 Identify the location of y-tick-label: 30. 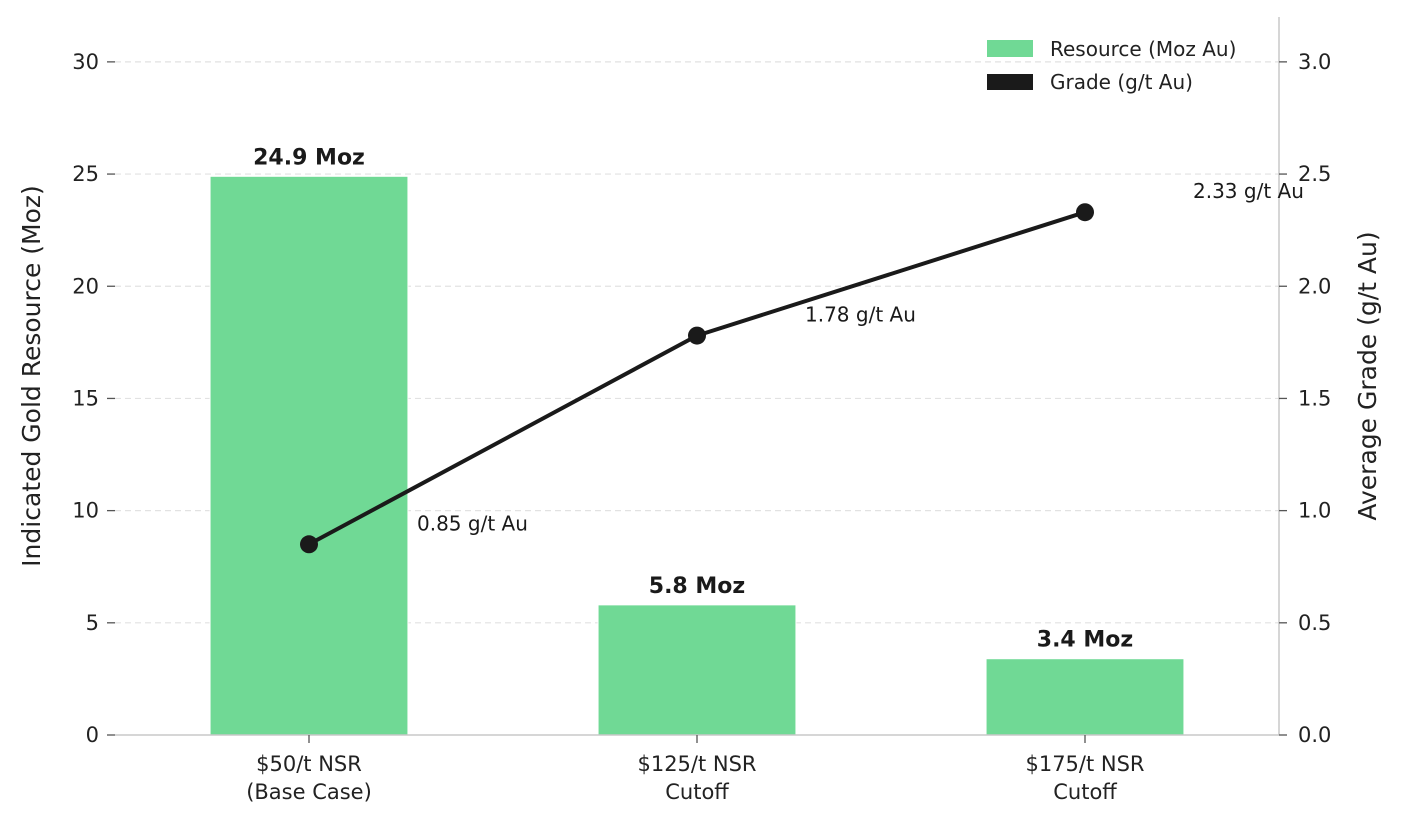
(85, 62).